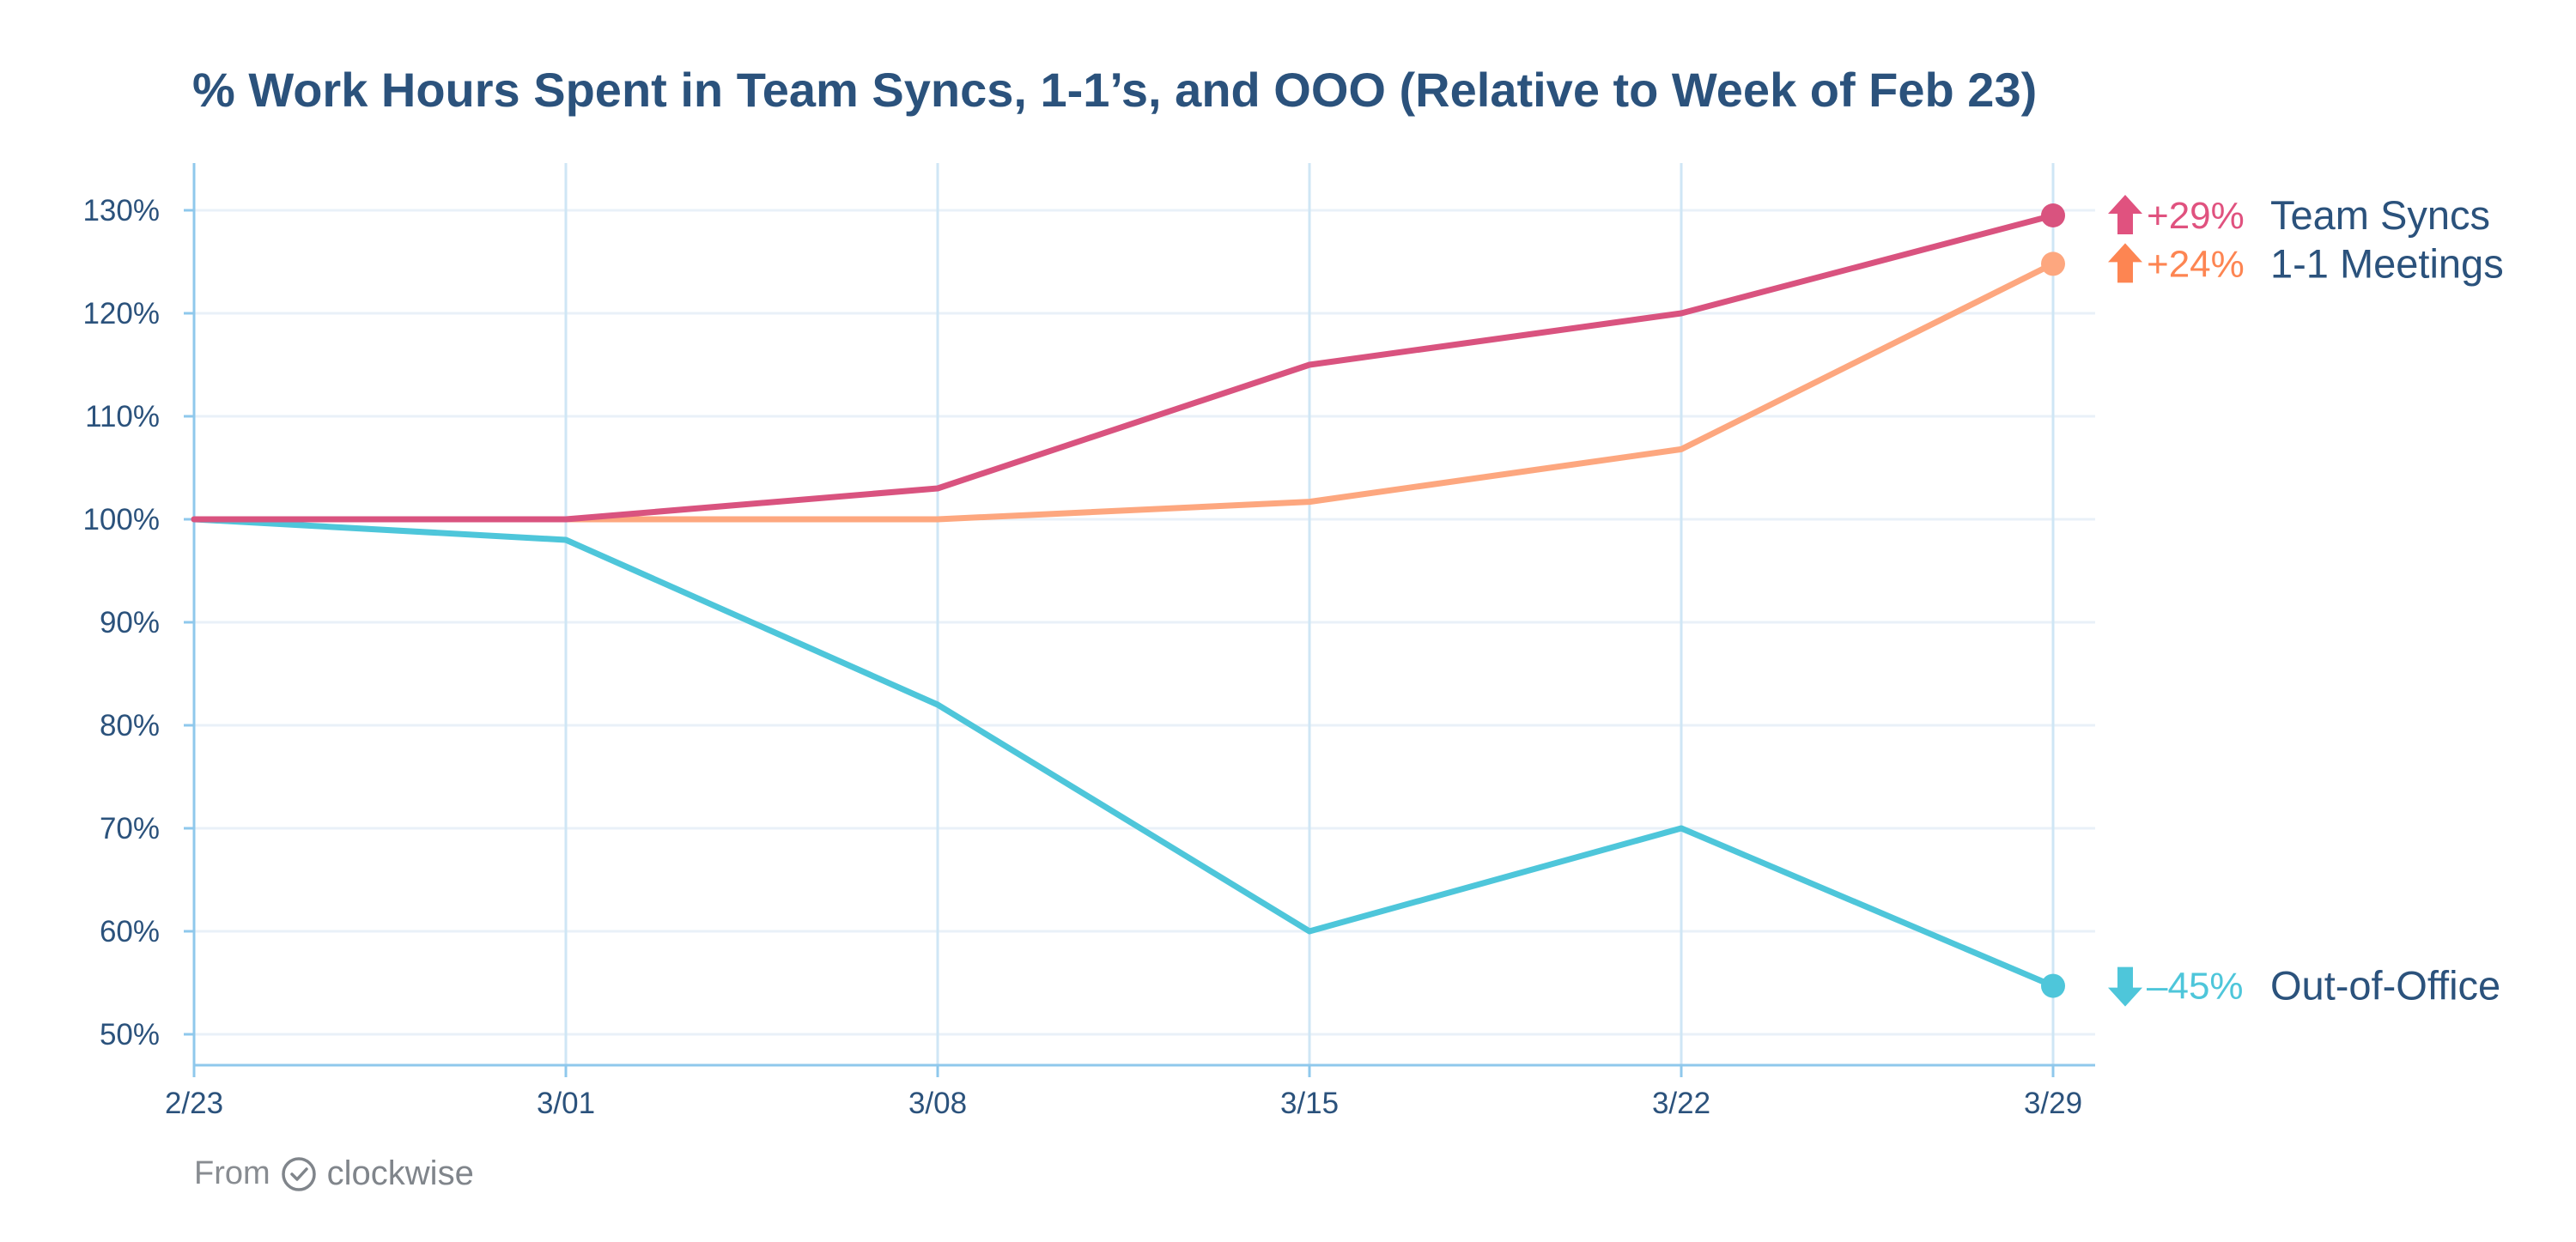 This screenshot has height=1242, width=2576. What do you see at coordinates (2053, 600) in the screenshot?
I see `series-endpoints` at bounding box center [2053, 600].